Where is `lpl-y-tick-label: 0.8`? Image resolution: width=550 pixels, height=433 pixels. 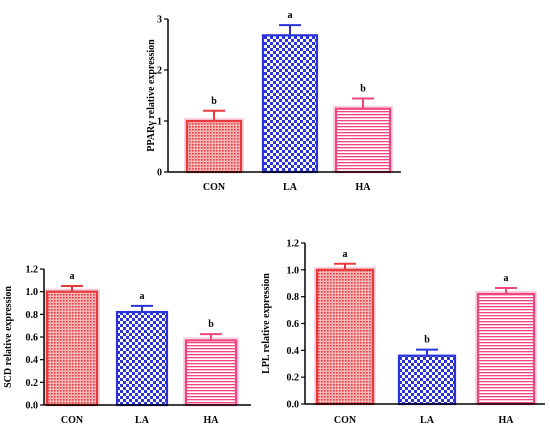 lpl-y-tick-label: 0.8 is located at coordinates (293, 297).